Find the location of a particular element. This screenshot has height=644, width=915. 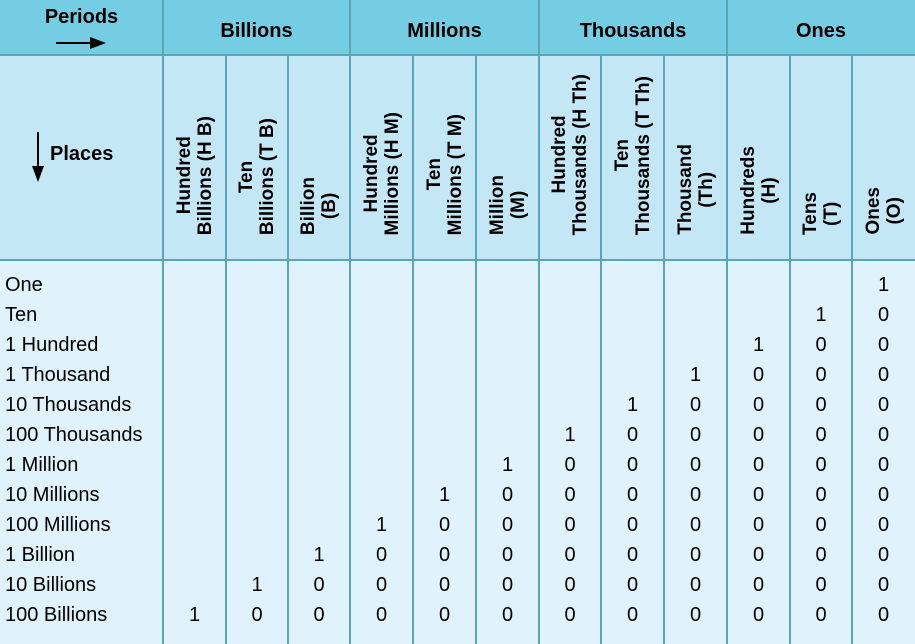

place-header: Thousand (Th) is located at coordinates (695, 146).